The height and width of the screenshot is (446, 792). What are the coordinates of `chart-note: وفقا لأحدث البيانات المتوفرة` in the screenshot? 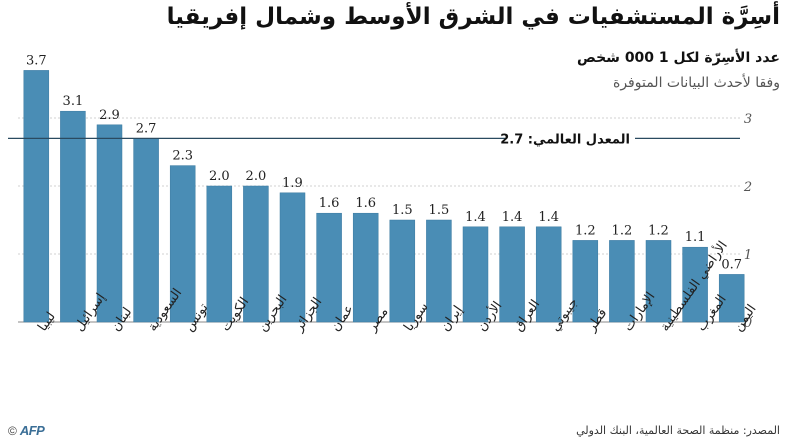 It's located at (696, 83).